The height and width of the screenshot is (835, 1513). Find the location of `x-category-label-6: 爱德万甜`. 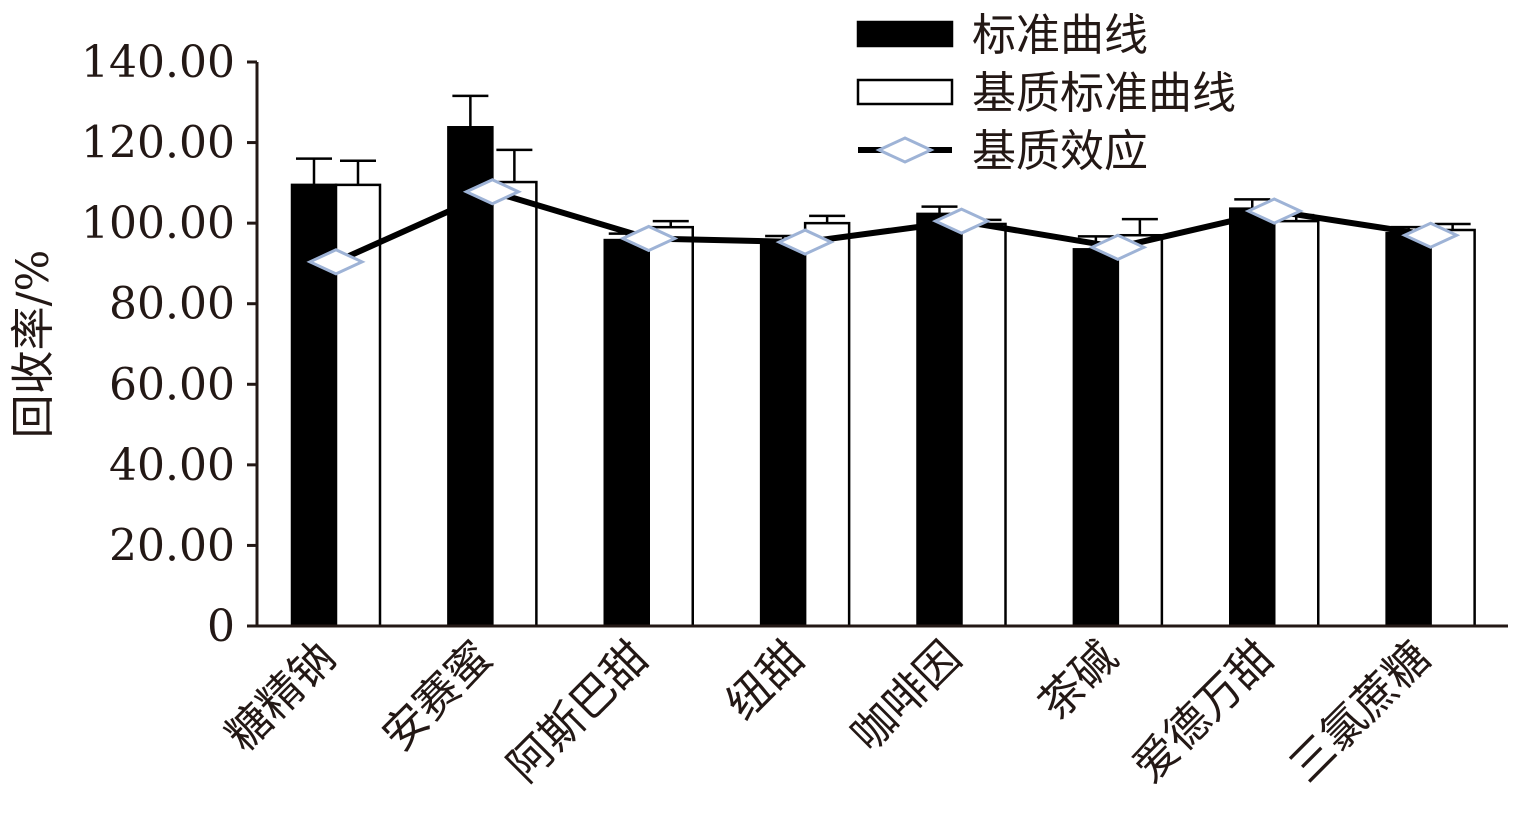

x-category-label-6: 爱德万甜 is located at coordinates (1204, 712).